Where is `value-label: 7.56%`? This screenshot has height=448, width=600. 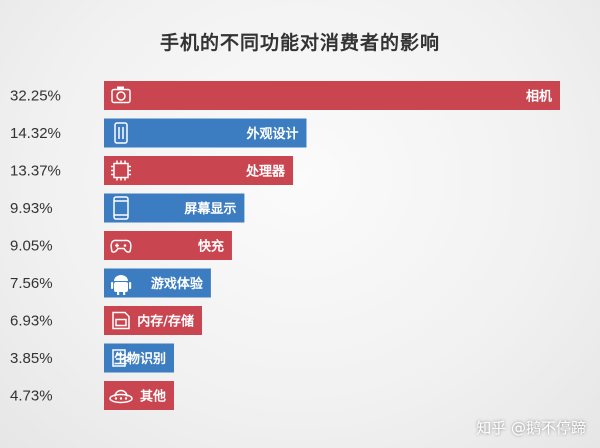
value-label: 7.56% is located at coordinates (31, 283).